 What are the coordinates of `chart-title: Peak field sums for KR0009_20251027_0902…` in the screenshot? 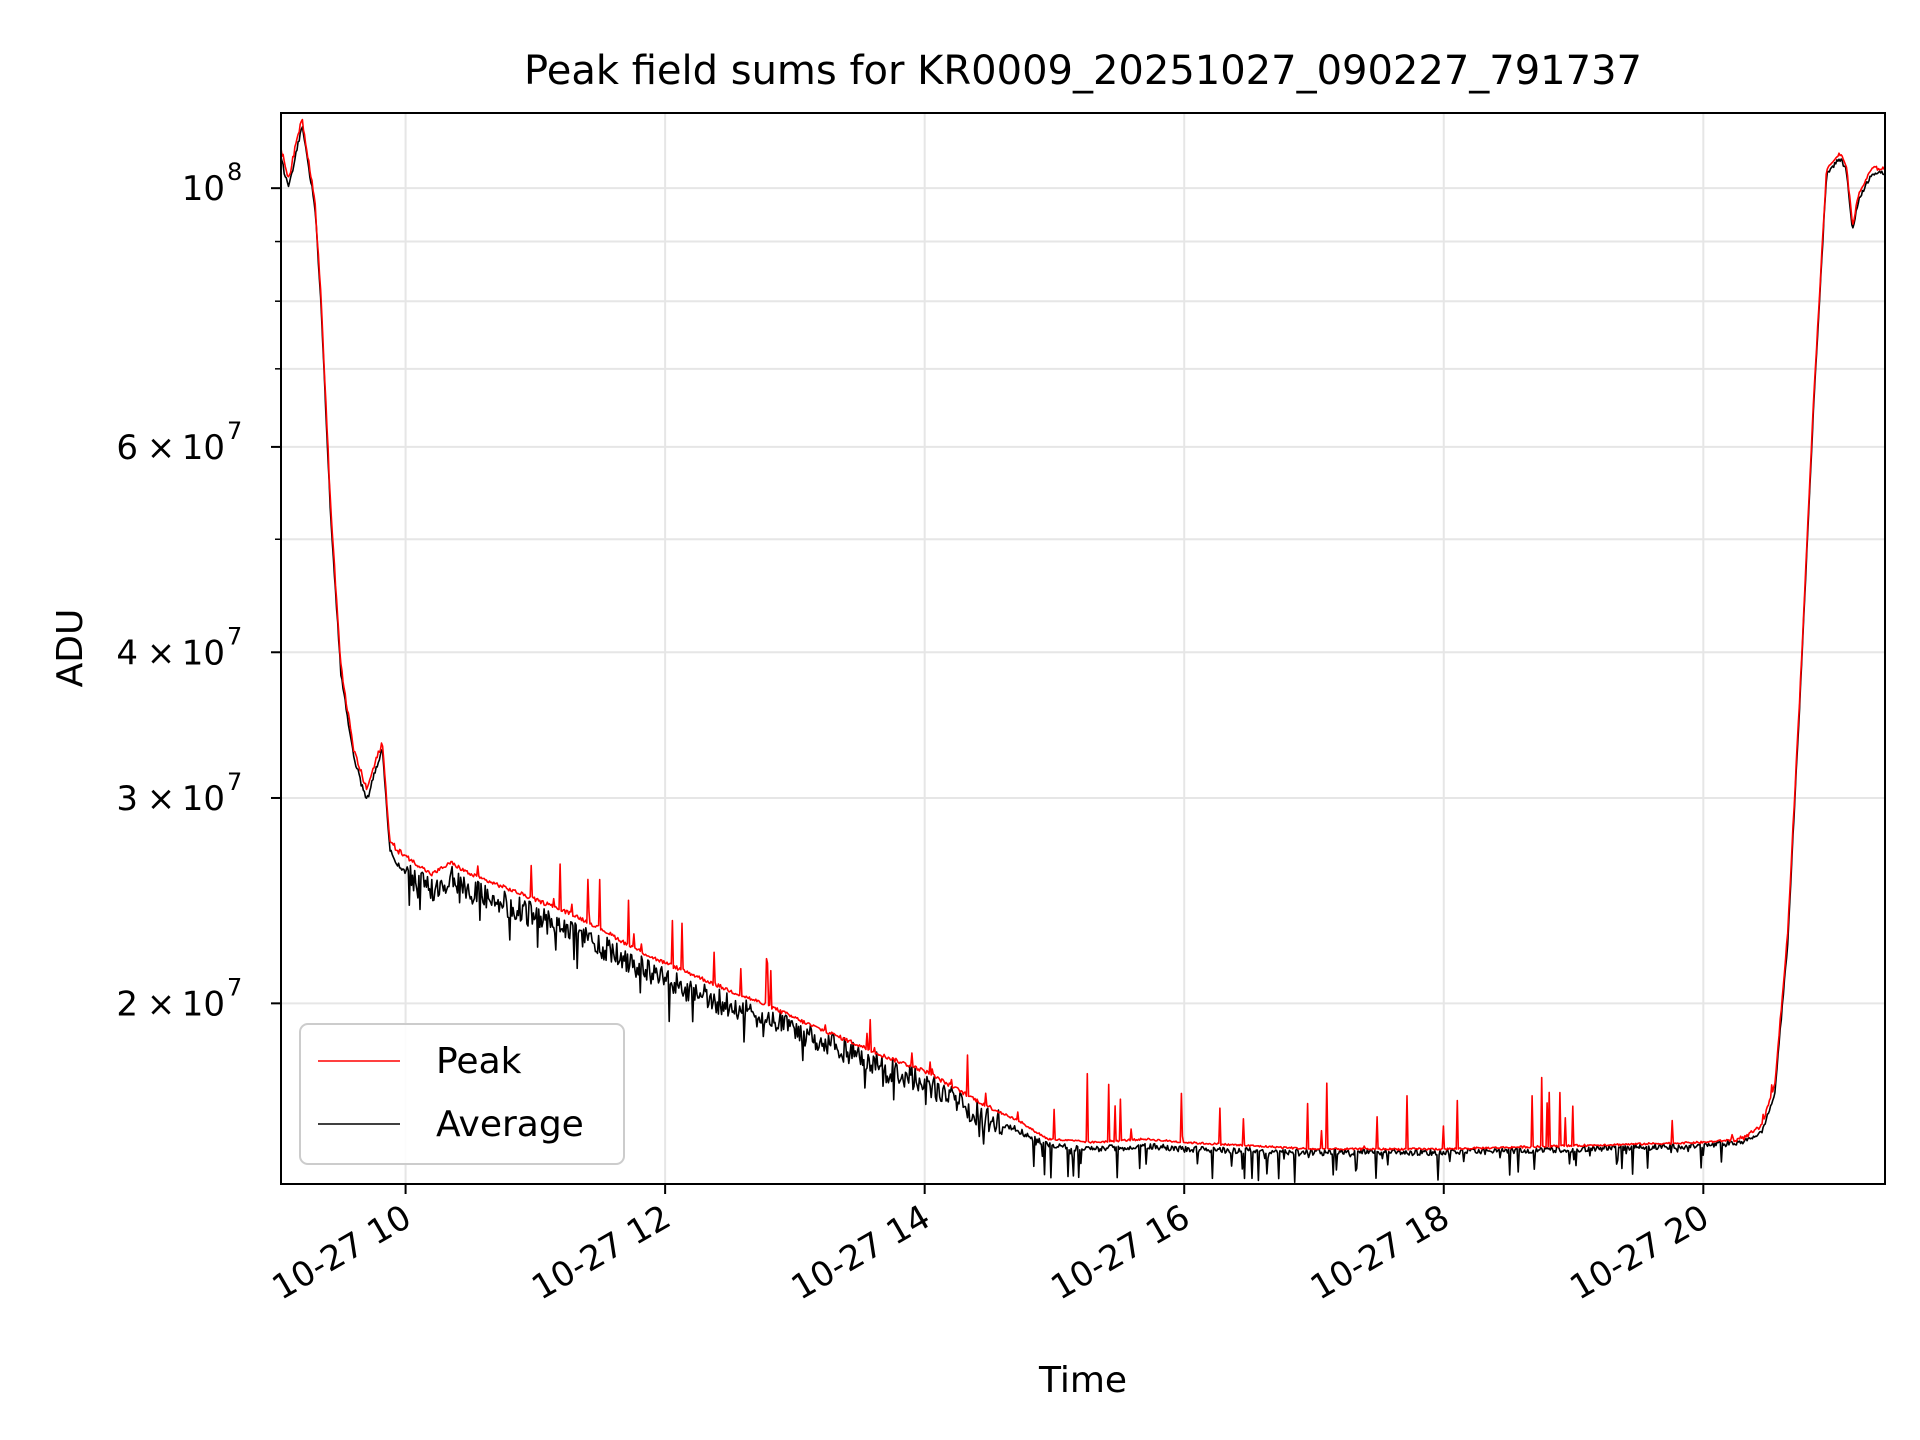 It's located at (1083, 71).